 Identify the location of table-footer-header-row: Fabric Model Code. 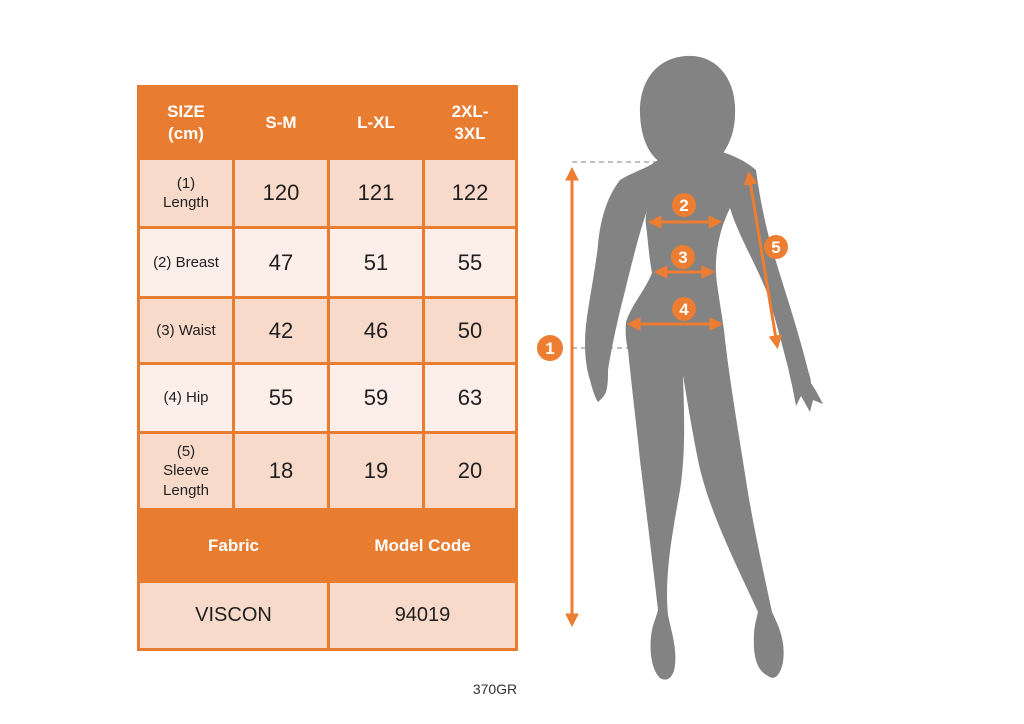
(327, 545).